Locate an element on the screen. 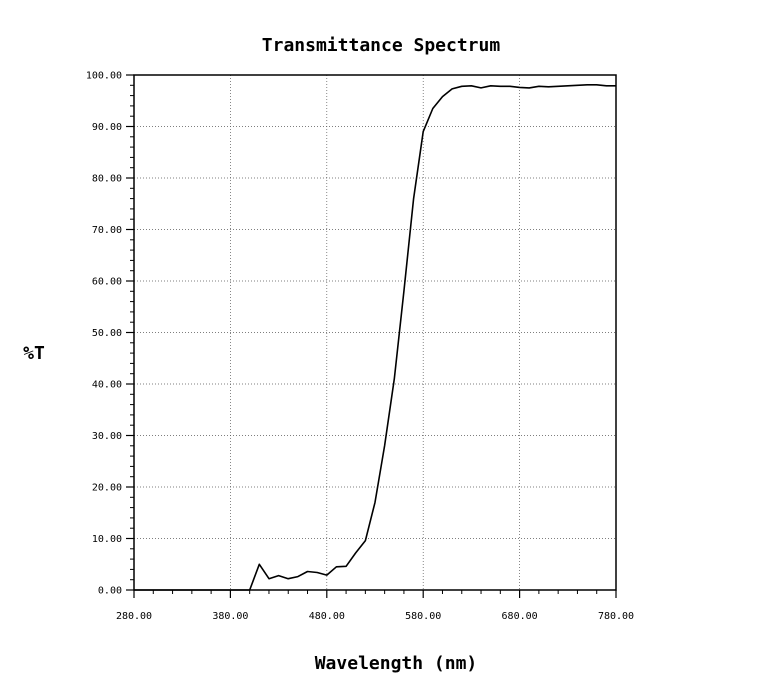  y-tick-label: 90.00 is located at coordinates (107, 127).